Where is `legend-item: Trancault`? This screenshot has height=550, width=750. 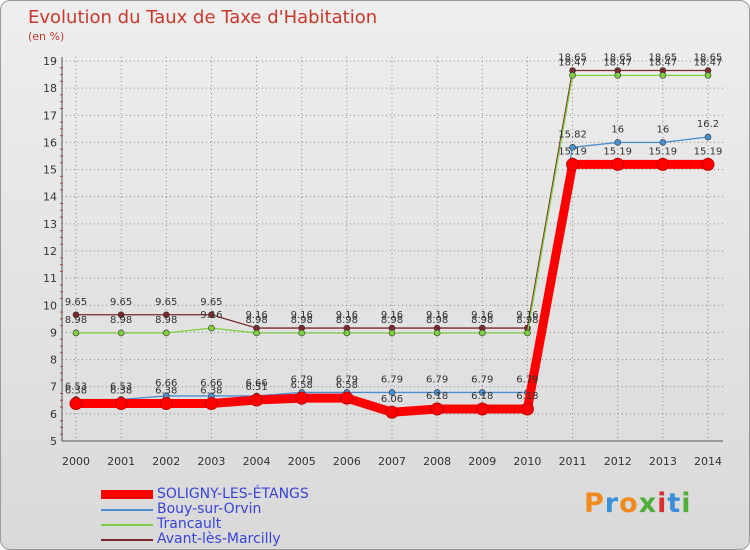 legend-item: Trancault is located at coordinates (205, 524).